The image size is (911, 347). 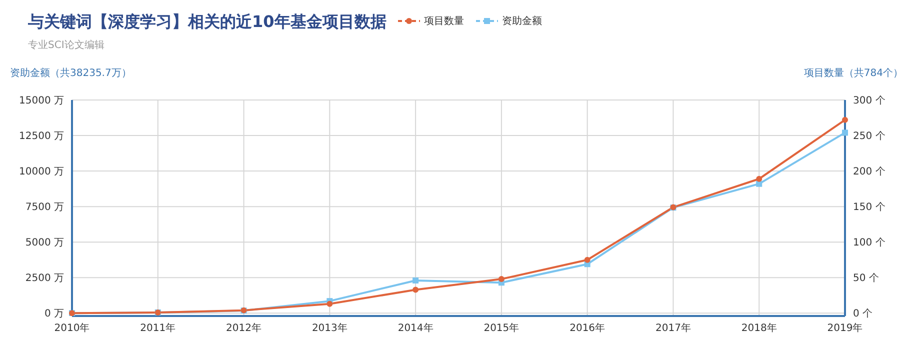 What do you see at coordinates (853, 73) in the screenshot?
I see `y2-axis-title: 项目数量（共784个）` at bounding box center [853, 73].